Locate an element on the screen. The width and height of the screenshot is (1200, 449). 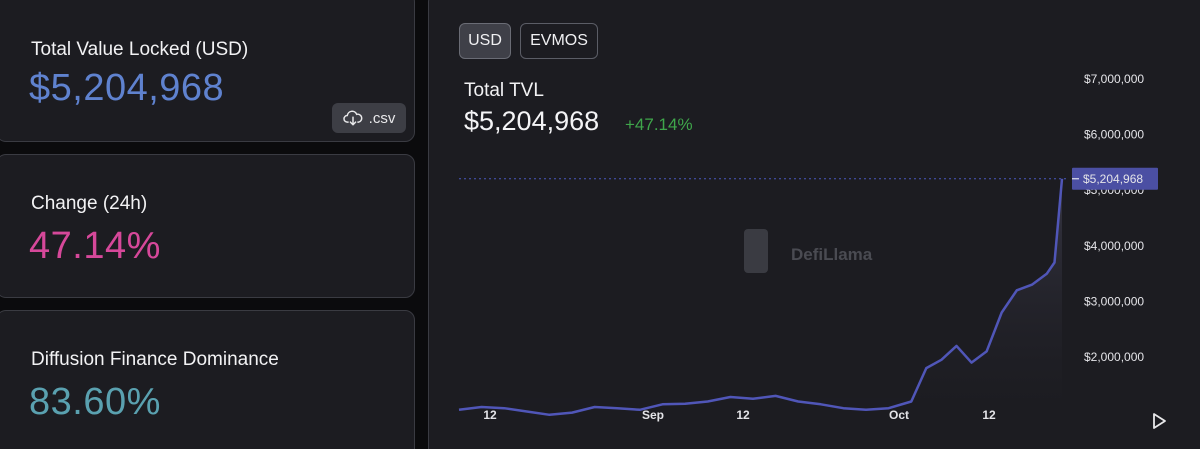
defillama-watermark: DefiLlama is located at coordinates (808, 251).